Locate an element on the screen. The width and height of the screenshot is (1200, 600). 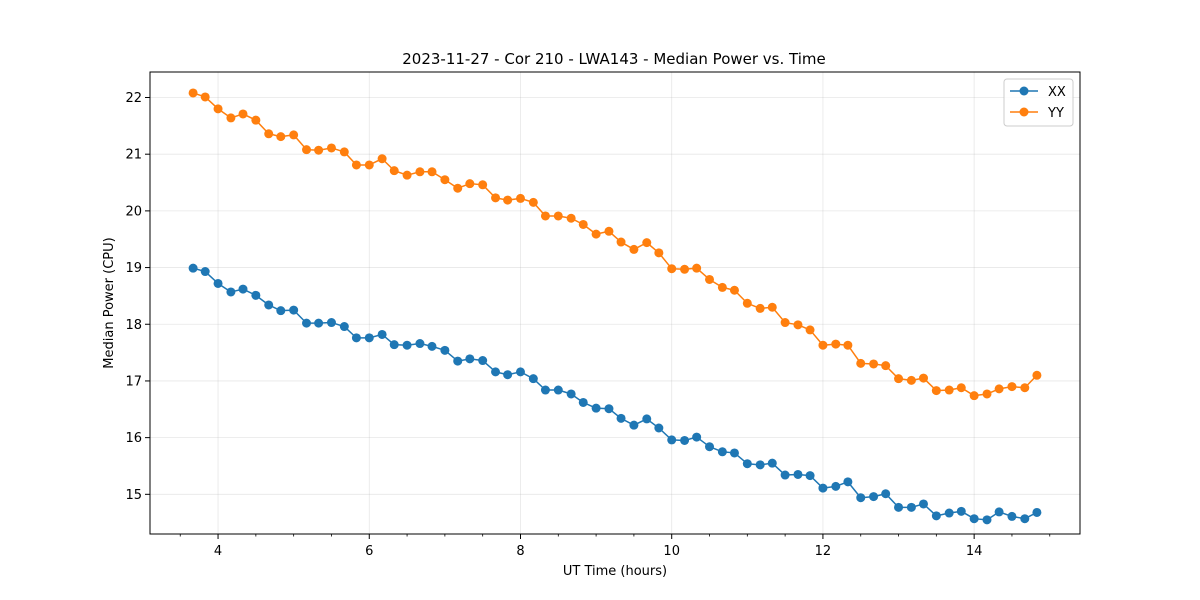
x-tick-label: 14 is located at coordinates (974, 551).